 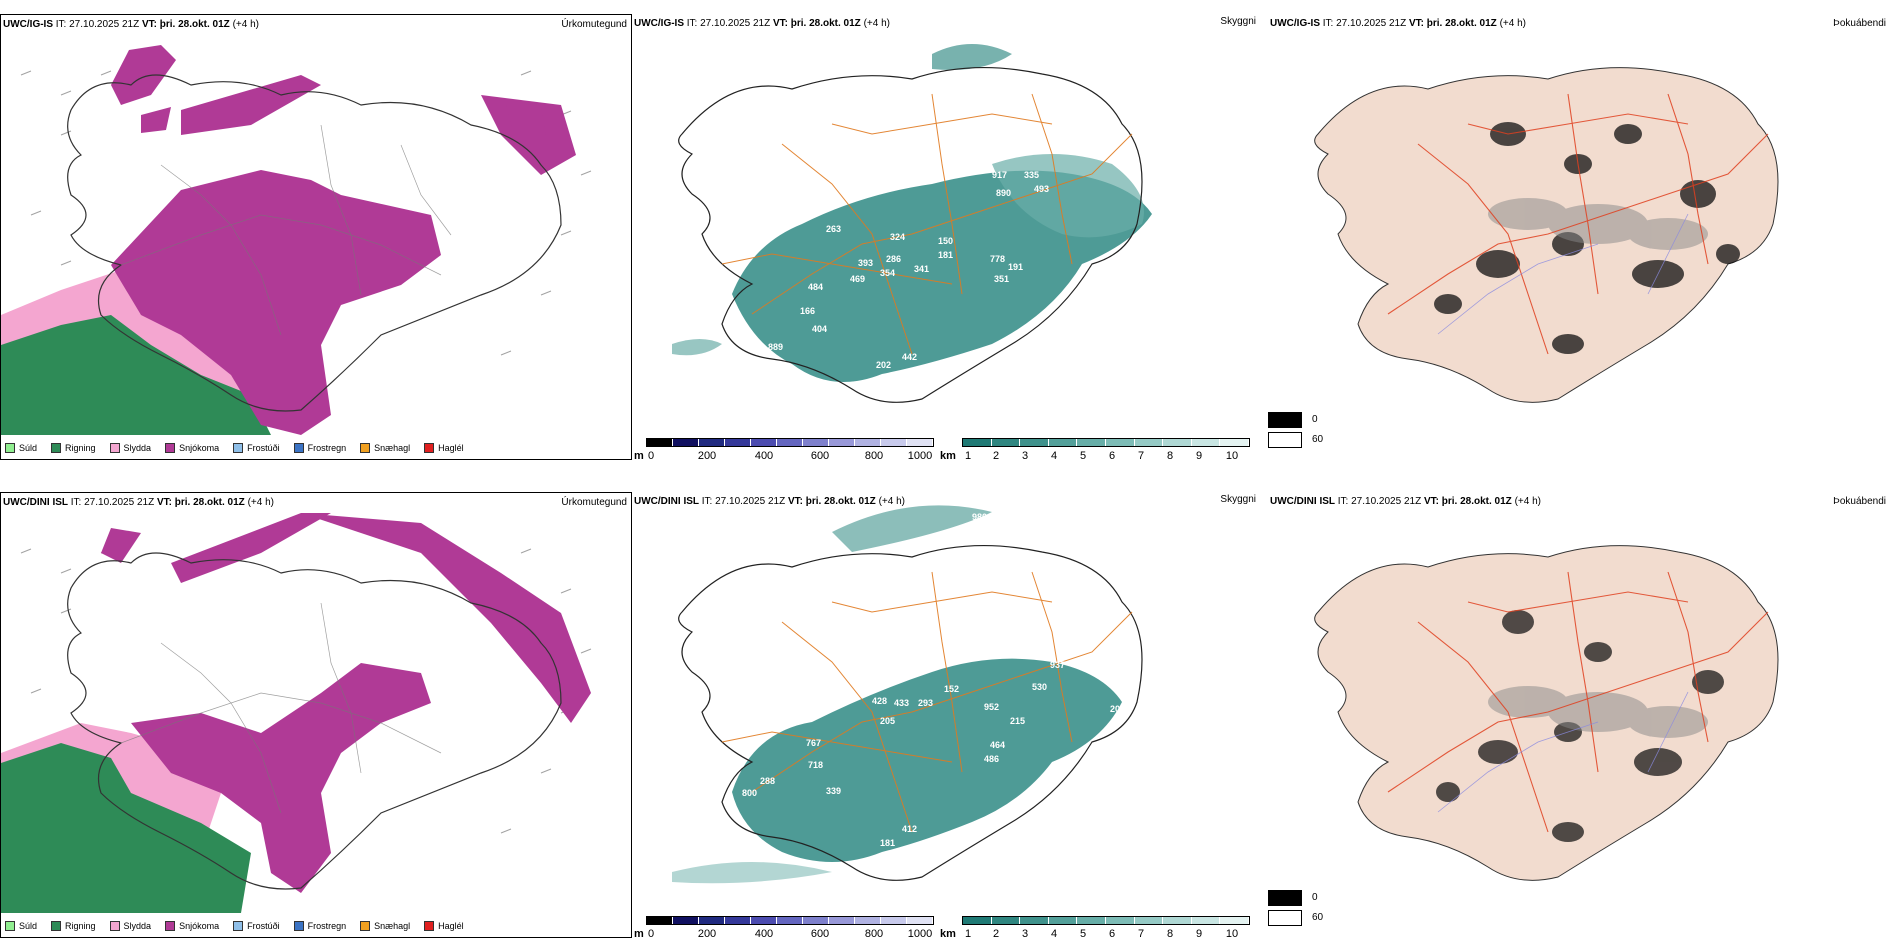 What do you see at coordinates (833, 791) in the screenshot?
I see `visibility-label: 339` at bounding box center [833, 791].